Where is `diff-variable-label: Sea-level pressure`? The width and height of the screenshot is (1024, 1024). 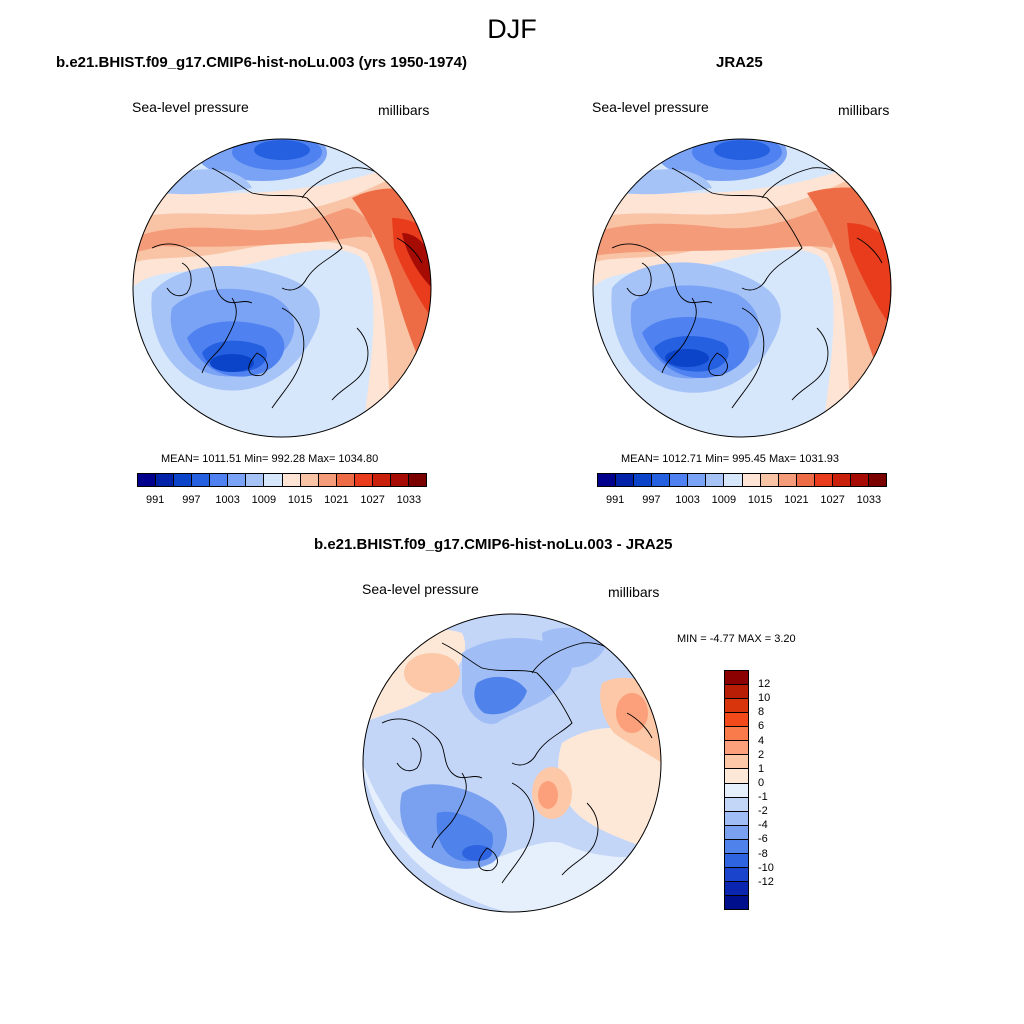 diff-variable-label: Sea-level pressure is located at coordinates (420, 589).